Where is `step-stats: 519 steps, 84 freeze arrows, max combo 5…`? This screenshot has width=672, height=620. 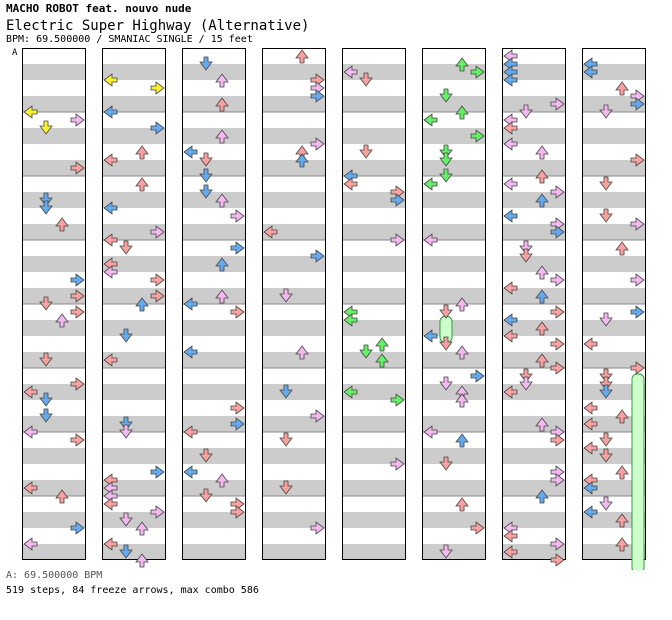
step-stats: 519 steps, 84 freeze arrows, max combo 5… is located at coordinates (132, 590).